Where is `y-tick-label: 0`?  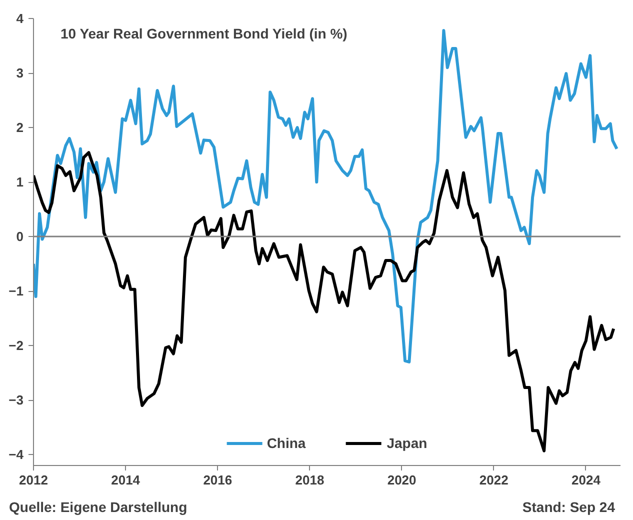
y-tick-label: 0 is located at coordinates (20, 236).